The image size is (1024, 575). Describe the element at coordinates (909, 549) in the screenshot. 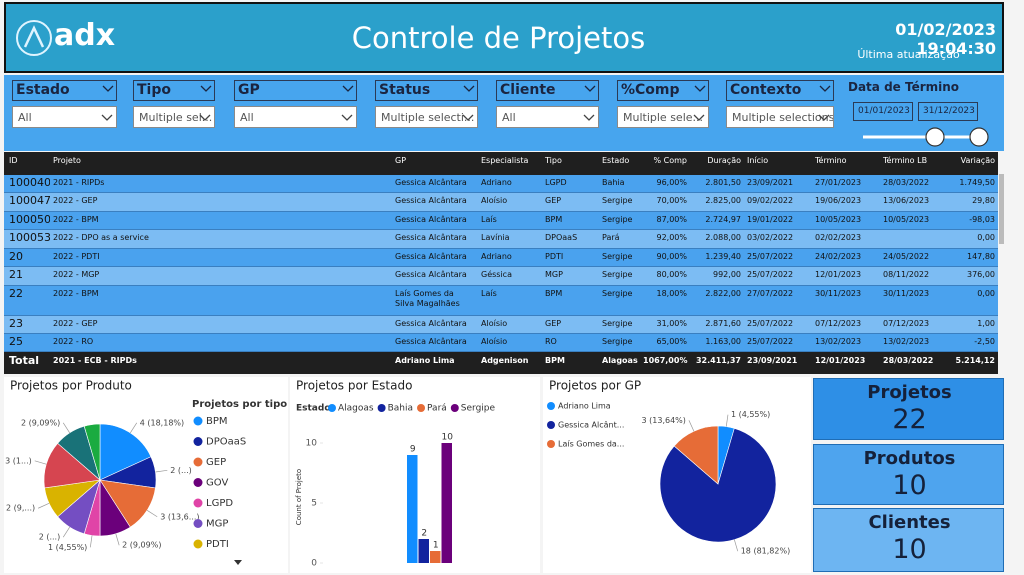

I see `kpi-value: 10` at that location.